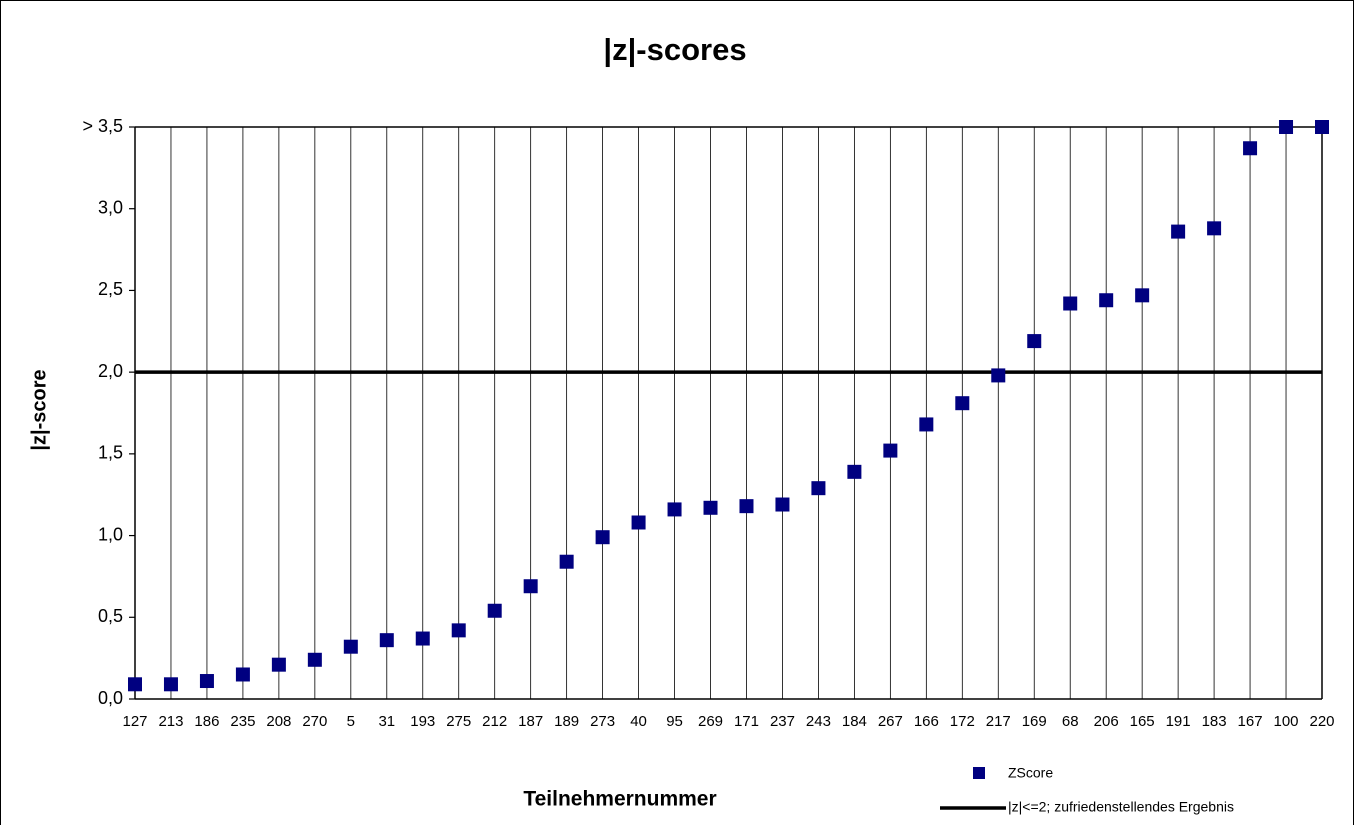  Describe the element at coordinates (1121, 807) in the screenshot. I see `legend-label: |z|<=2; zufriedenstellendes Ergebnis` at that location.